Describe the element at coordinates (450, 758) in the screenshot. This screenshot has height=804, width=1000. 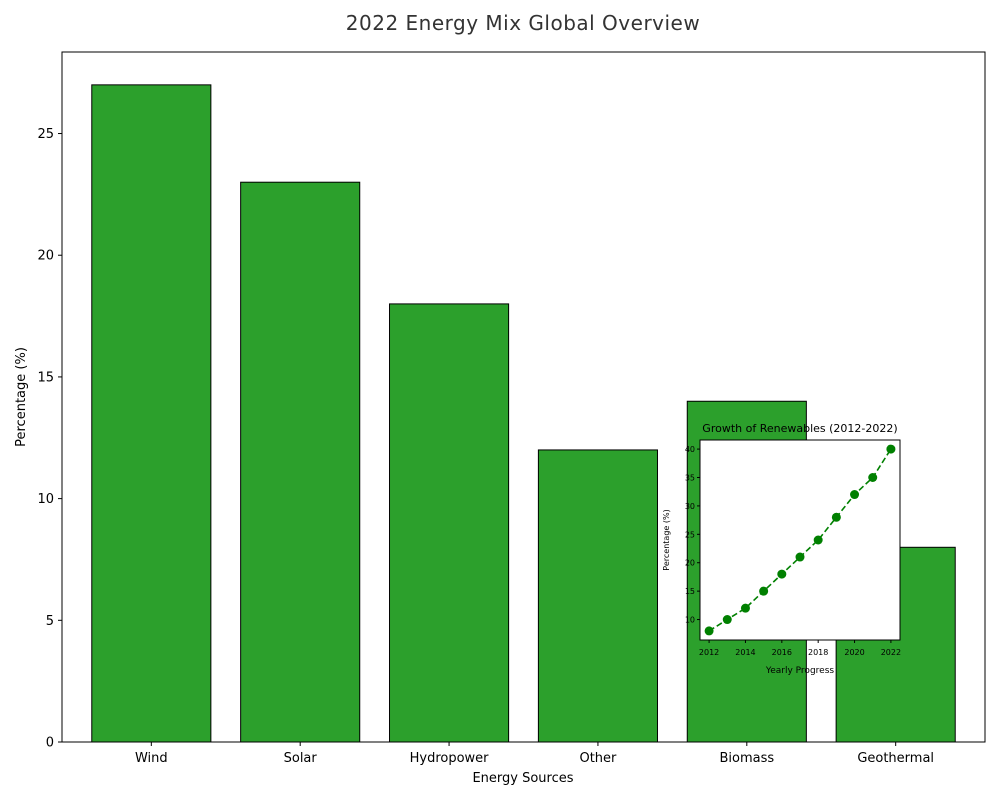
I see `x-tick-label: Hydropower` at that location.